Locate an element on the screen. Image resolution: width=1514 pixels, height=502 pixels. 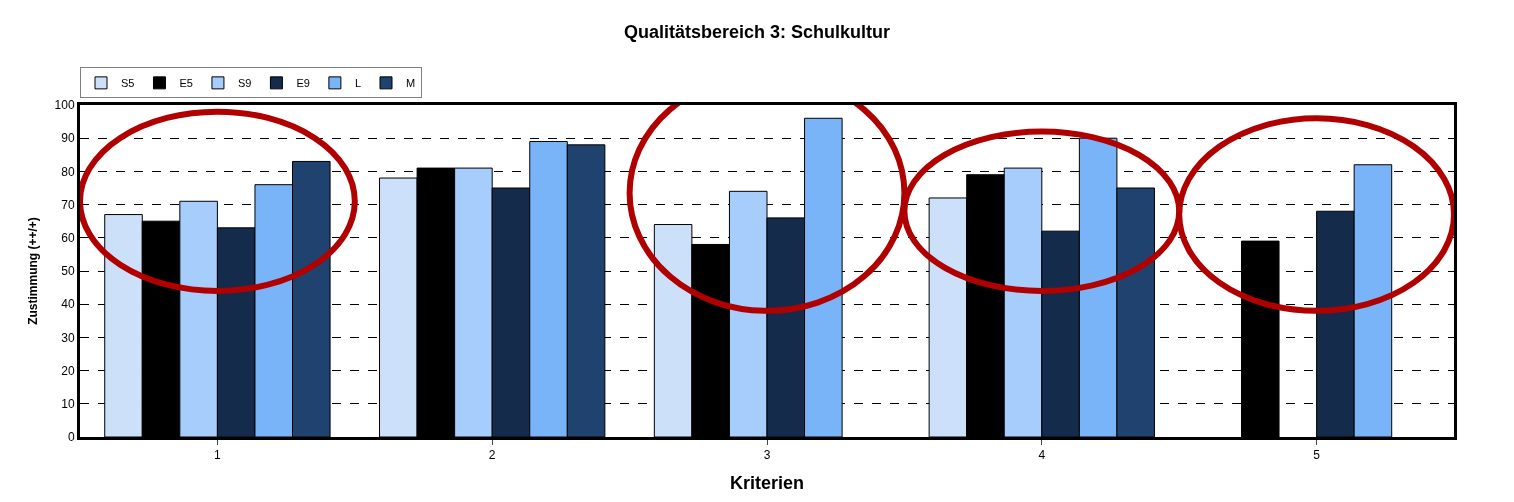
x-tick-label: 5 is located at coordinates (1317, 455).